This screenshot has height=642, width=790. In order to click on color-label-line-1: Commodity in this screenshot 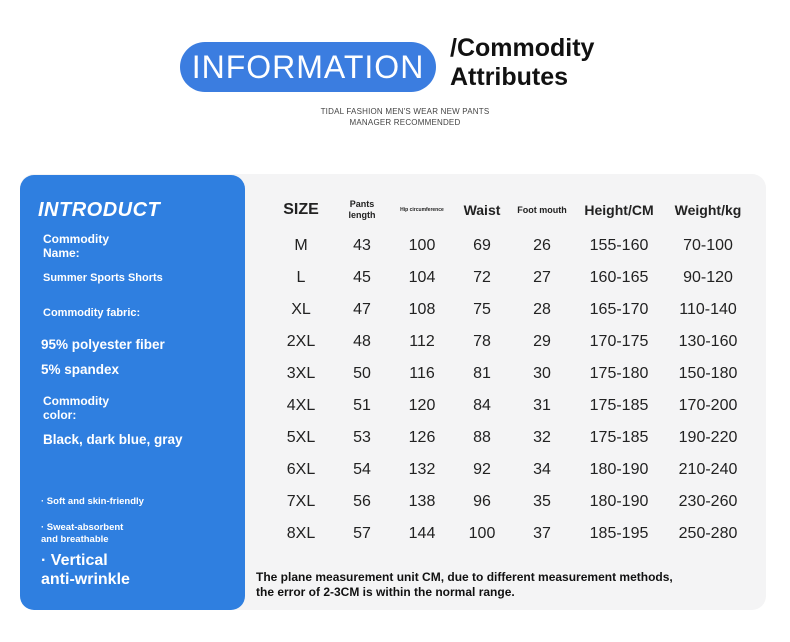, I will do `click(76, 401)`.